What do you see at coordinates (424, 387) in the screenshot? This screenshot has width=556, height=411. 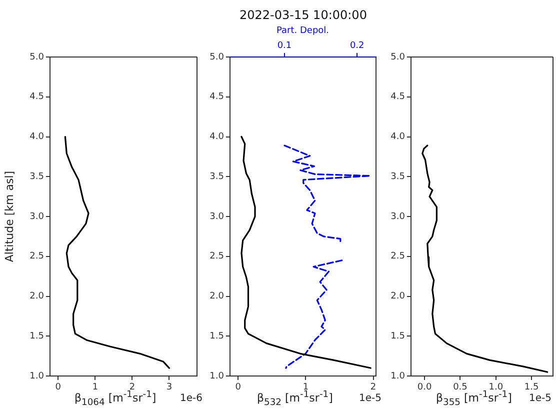 I see `x-tick-label: 0.0` at bounding box center [424, 387].